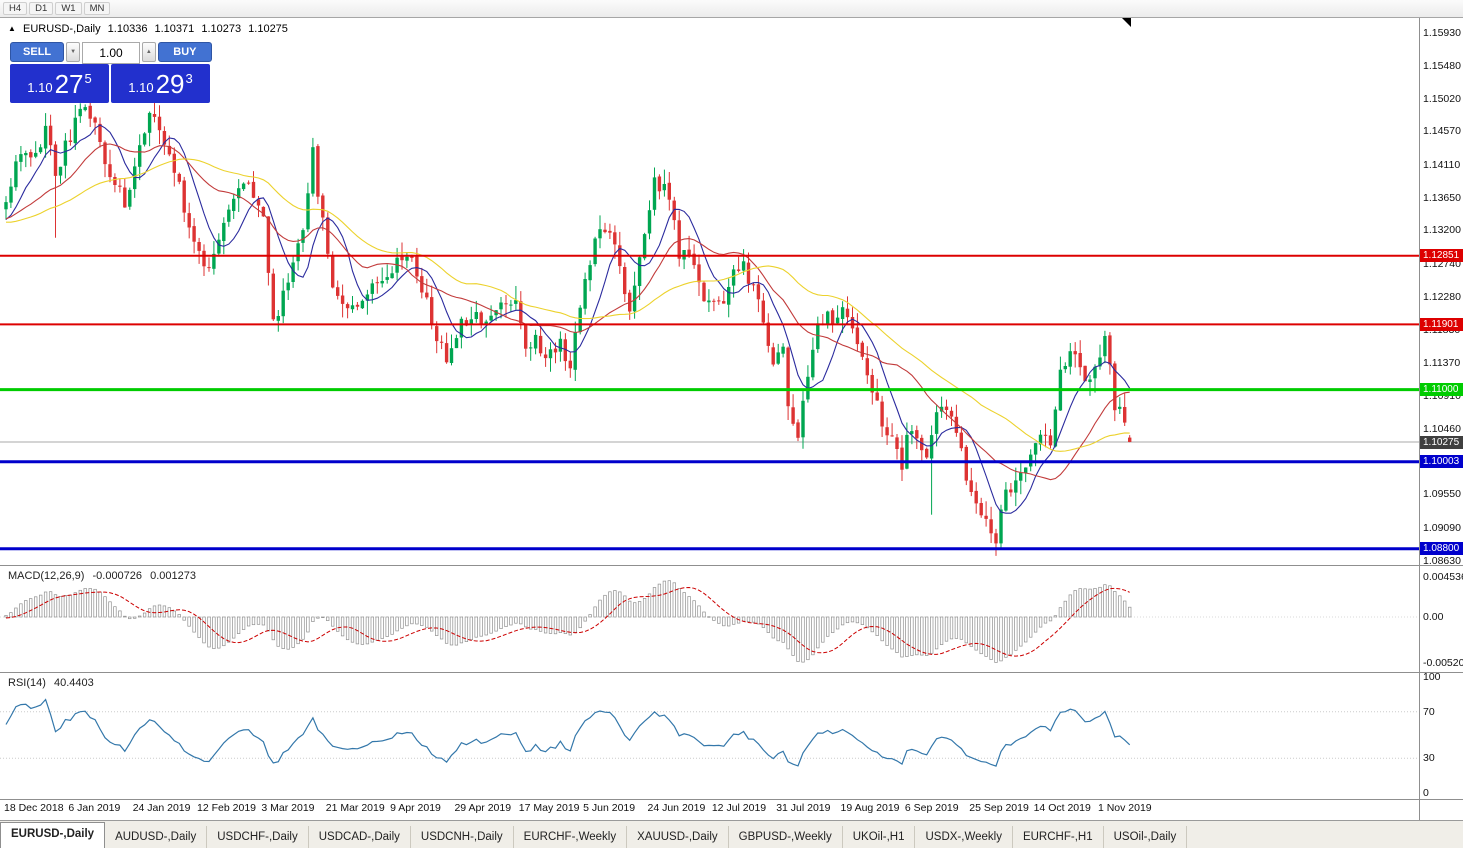  I want to click on high-value: 1.10371, so click(174, 29).